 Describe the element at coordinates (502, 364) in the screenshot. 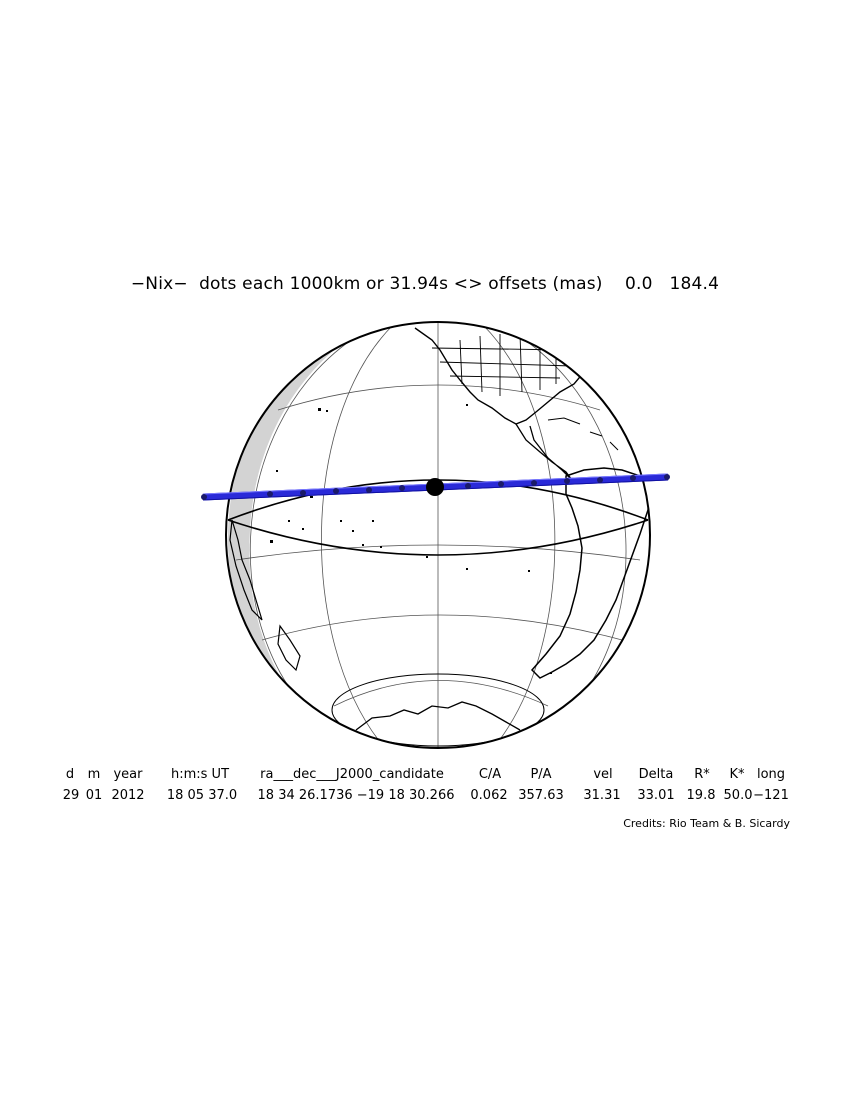

I see `state-borders` at that location.